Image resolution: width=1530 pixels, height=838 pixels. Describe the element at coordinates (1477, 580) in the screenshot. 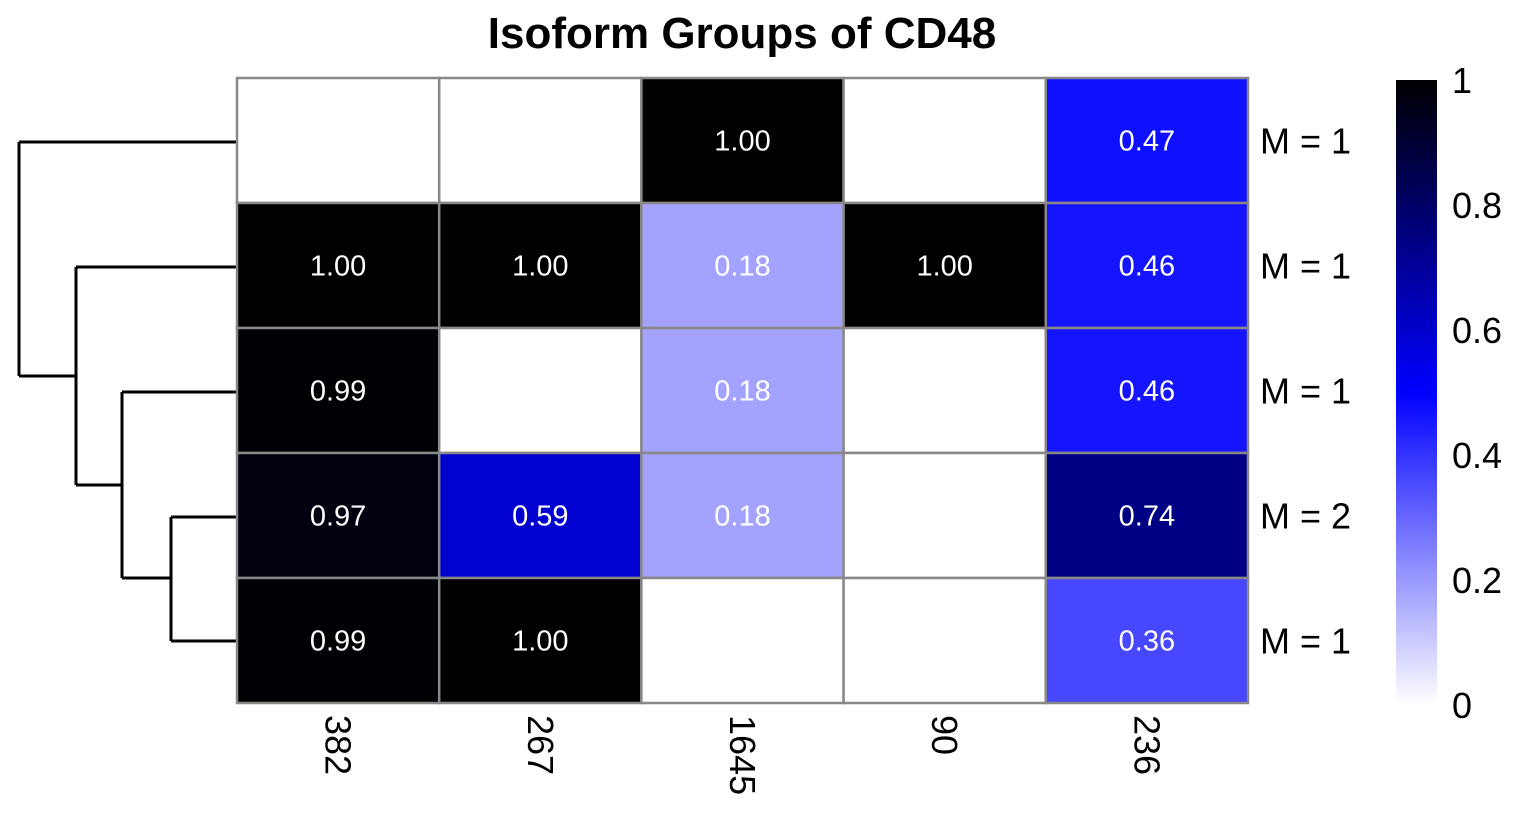

I see `legend-tick-label: 0.2` at that location.